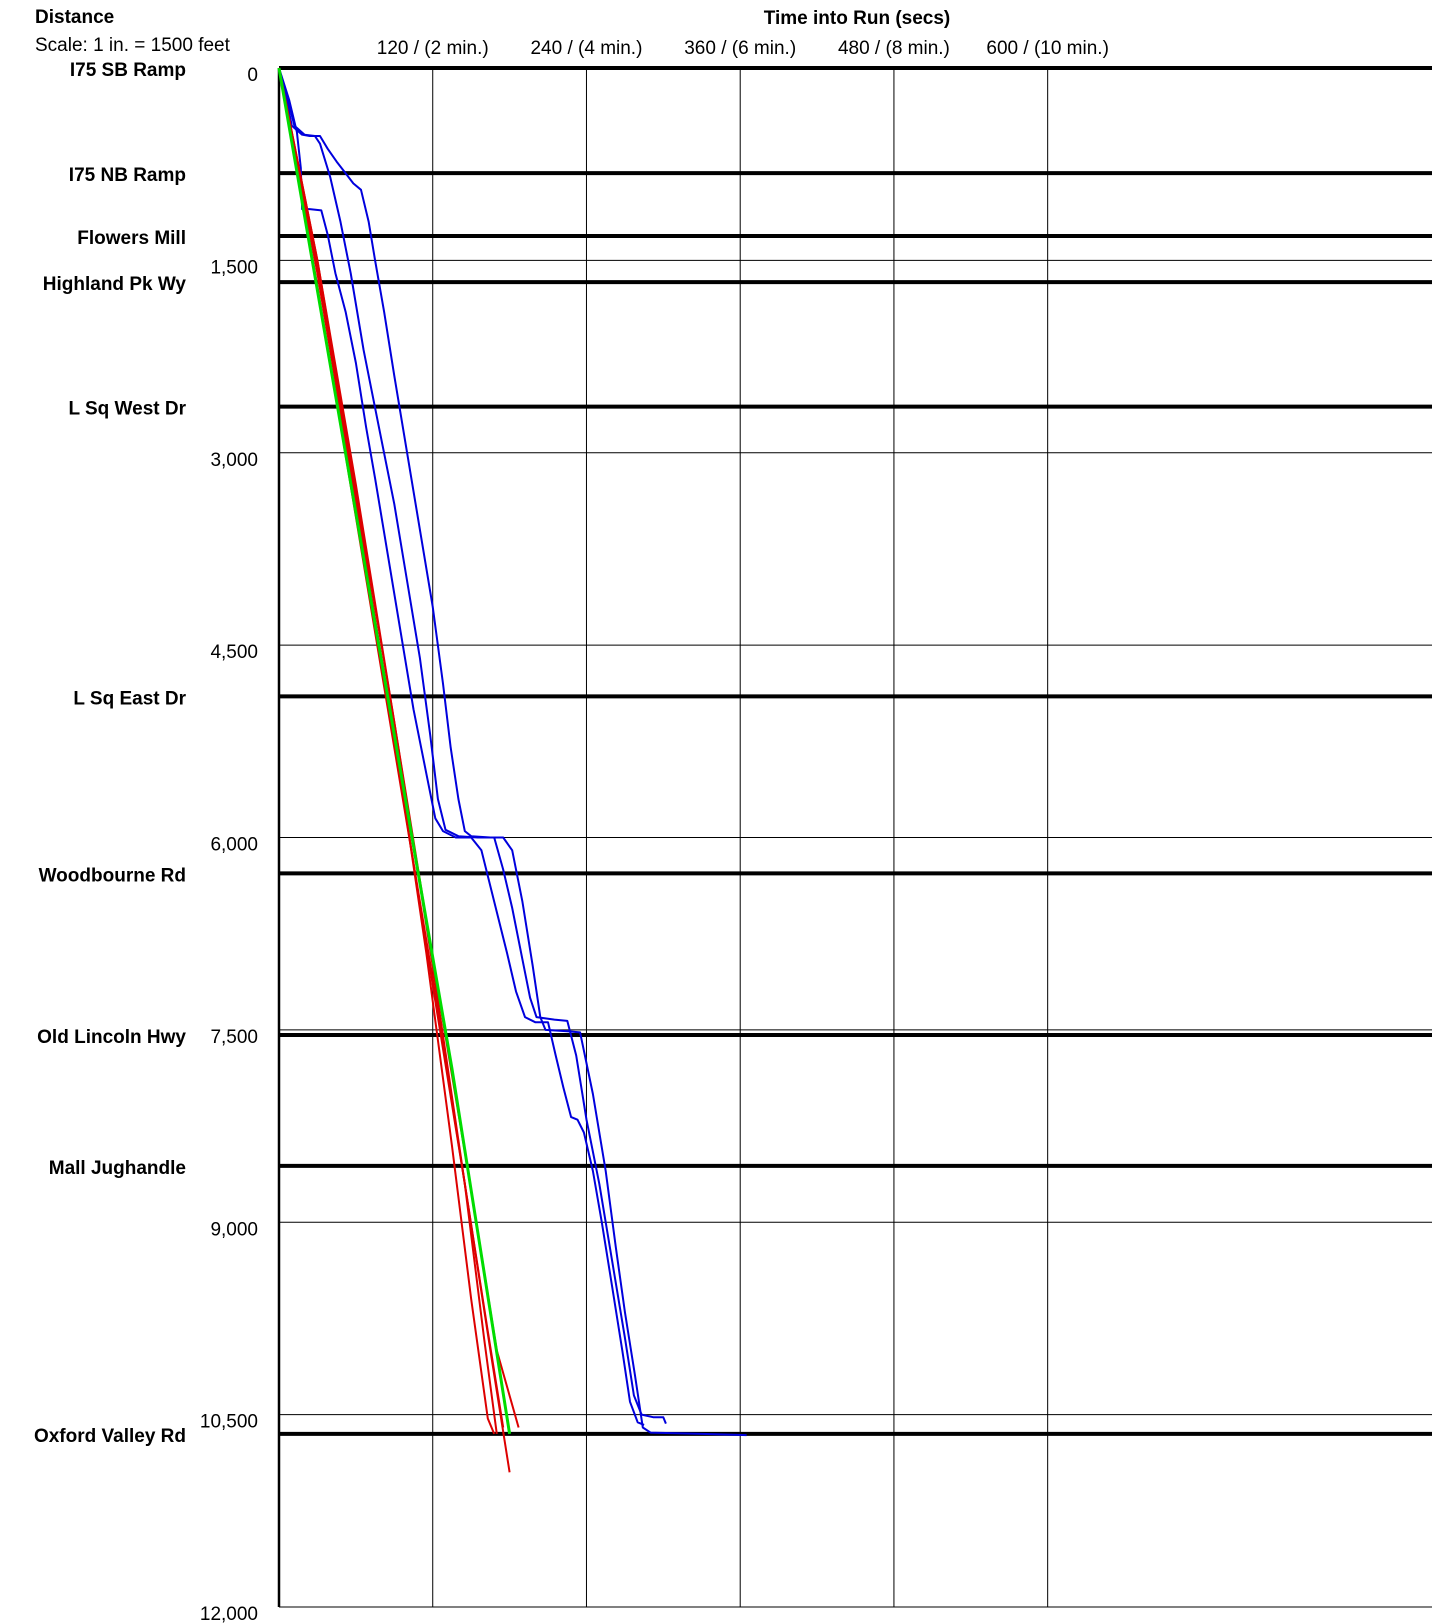  Describe the element at coordinates (127, 175) in the screenshot. I see `intersection-label-1: I75 NB Ramp` at that location.